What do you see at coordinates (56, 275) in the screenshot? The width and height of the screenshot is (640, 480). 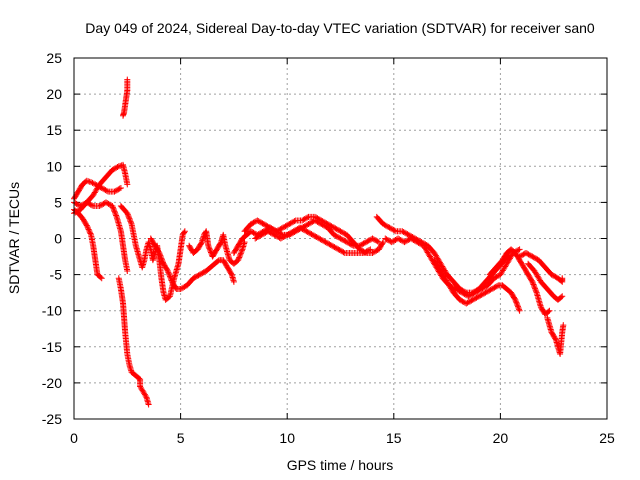 I see `y-tick-label: -5` at bounding box center [56, 275].